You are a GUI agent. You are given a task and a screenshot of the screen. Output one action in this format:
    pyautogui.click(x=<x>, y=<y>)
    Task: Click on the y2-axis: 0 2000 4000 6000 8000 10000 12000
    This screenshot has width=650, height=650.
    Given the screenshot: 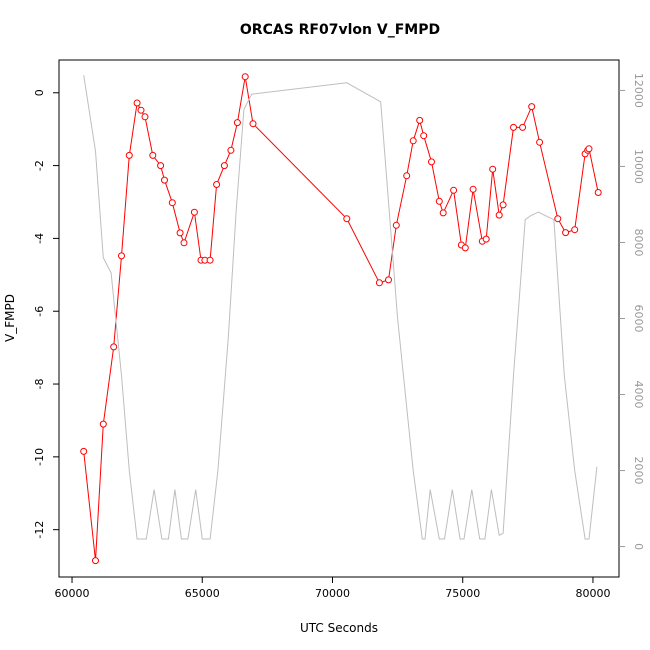 What is the action you would take?
    pyautogui.click(x=632, y=311)
    